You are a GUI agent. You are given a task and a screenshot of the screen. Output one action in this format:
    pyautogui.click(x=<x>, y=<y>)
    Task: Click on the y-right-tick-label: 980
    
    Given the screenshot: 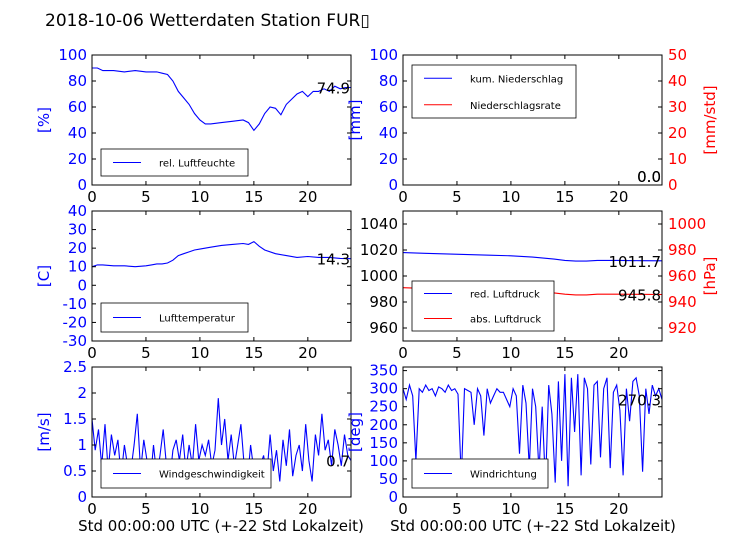 What is the action you would take?
    pyautogui.click(x=682, y=250)
    